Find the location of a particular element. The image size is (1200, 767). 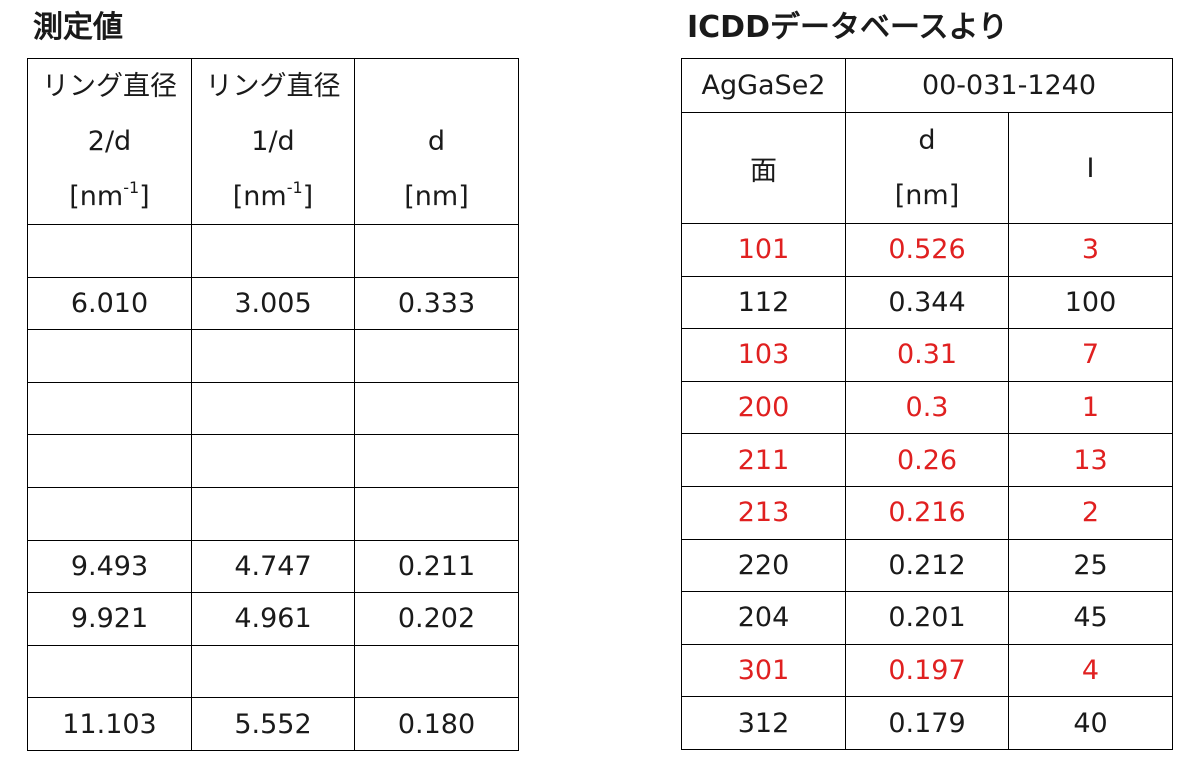

cell-d: 0.216 is located at coordinates (927, 512).